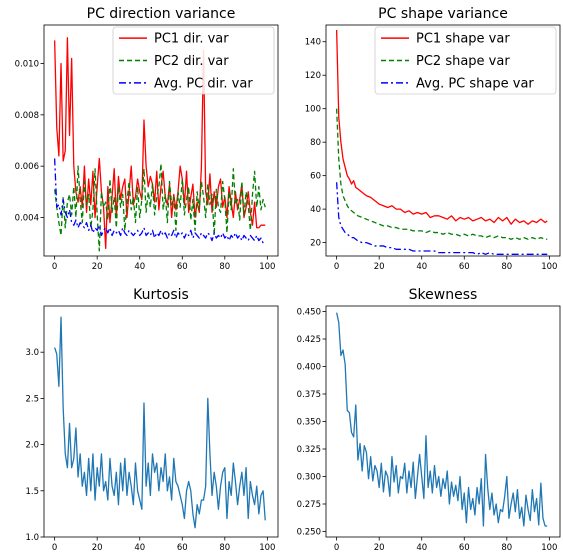  I want to click on y-tick-label: 0.008, so click(27, 116).